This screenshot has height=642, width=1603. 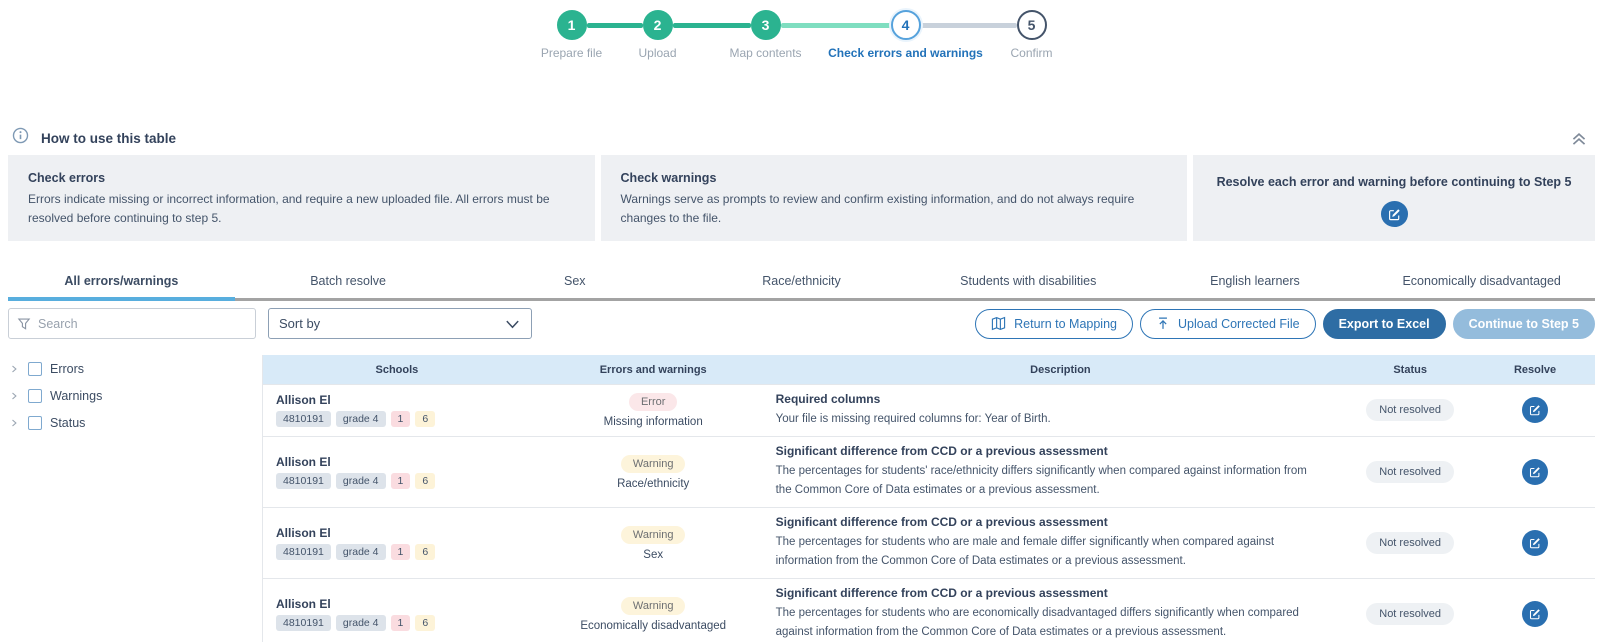 I want to click on button-label: Return to Mapping, so click(x=1065, y=323).